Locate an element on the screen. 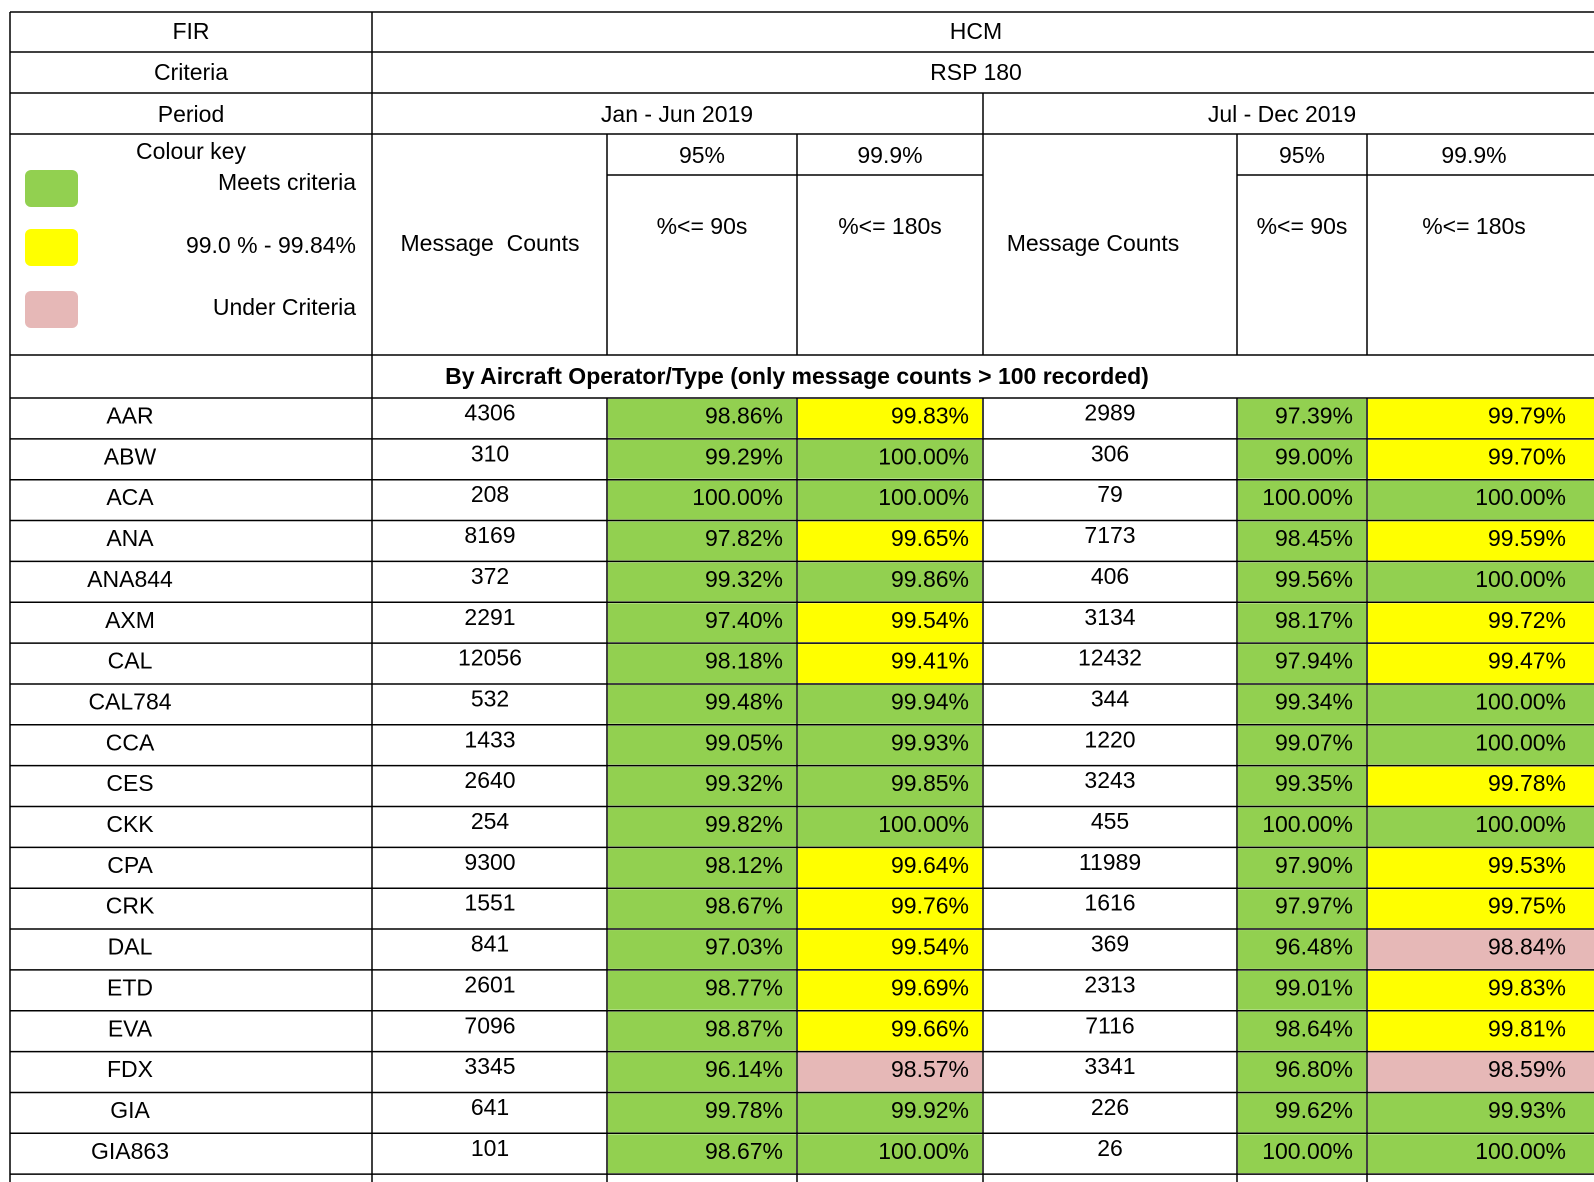 This screenshot has height=1182, width=1594. cell: 532 is located at coordinates (490, 698).